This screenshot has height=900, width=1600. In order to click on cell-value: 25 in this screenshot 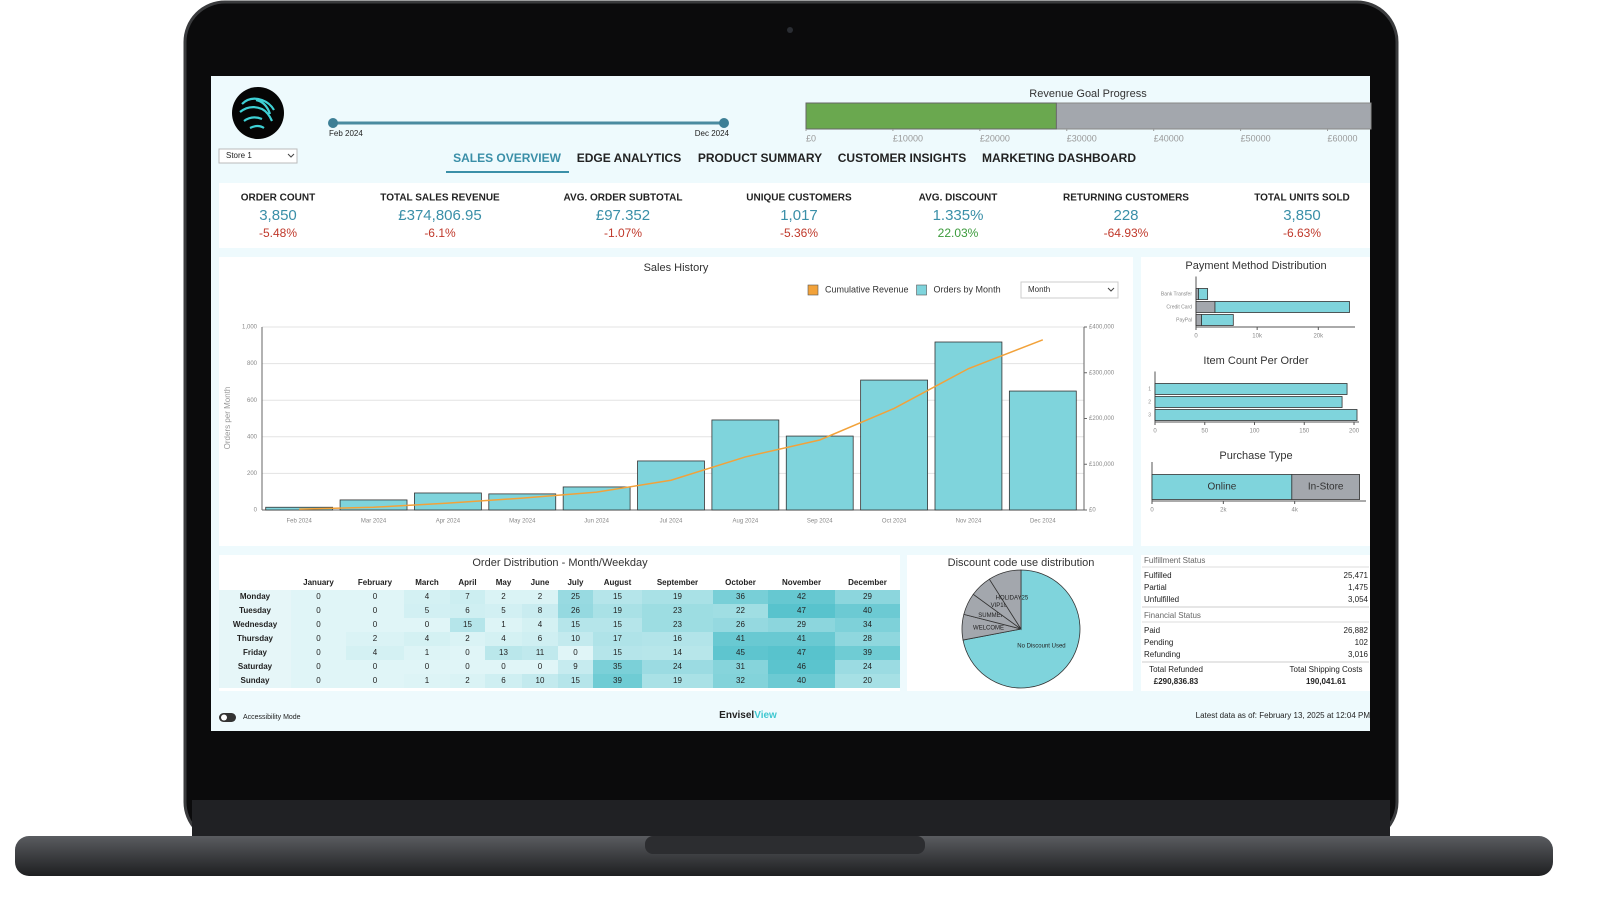, I will do `click(575, 596)`.